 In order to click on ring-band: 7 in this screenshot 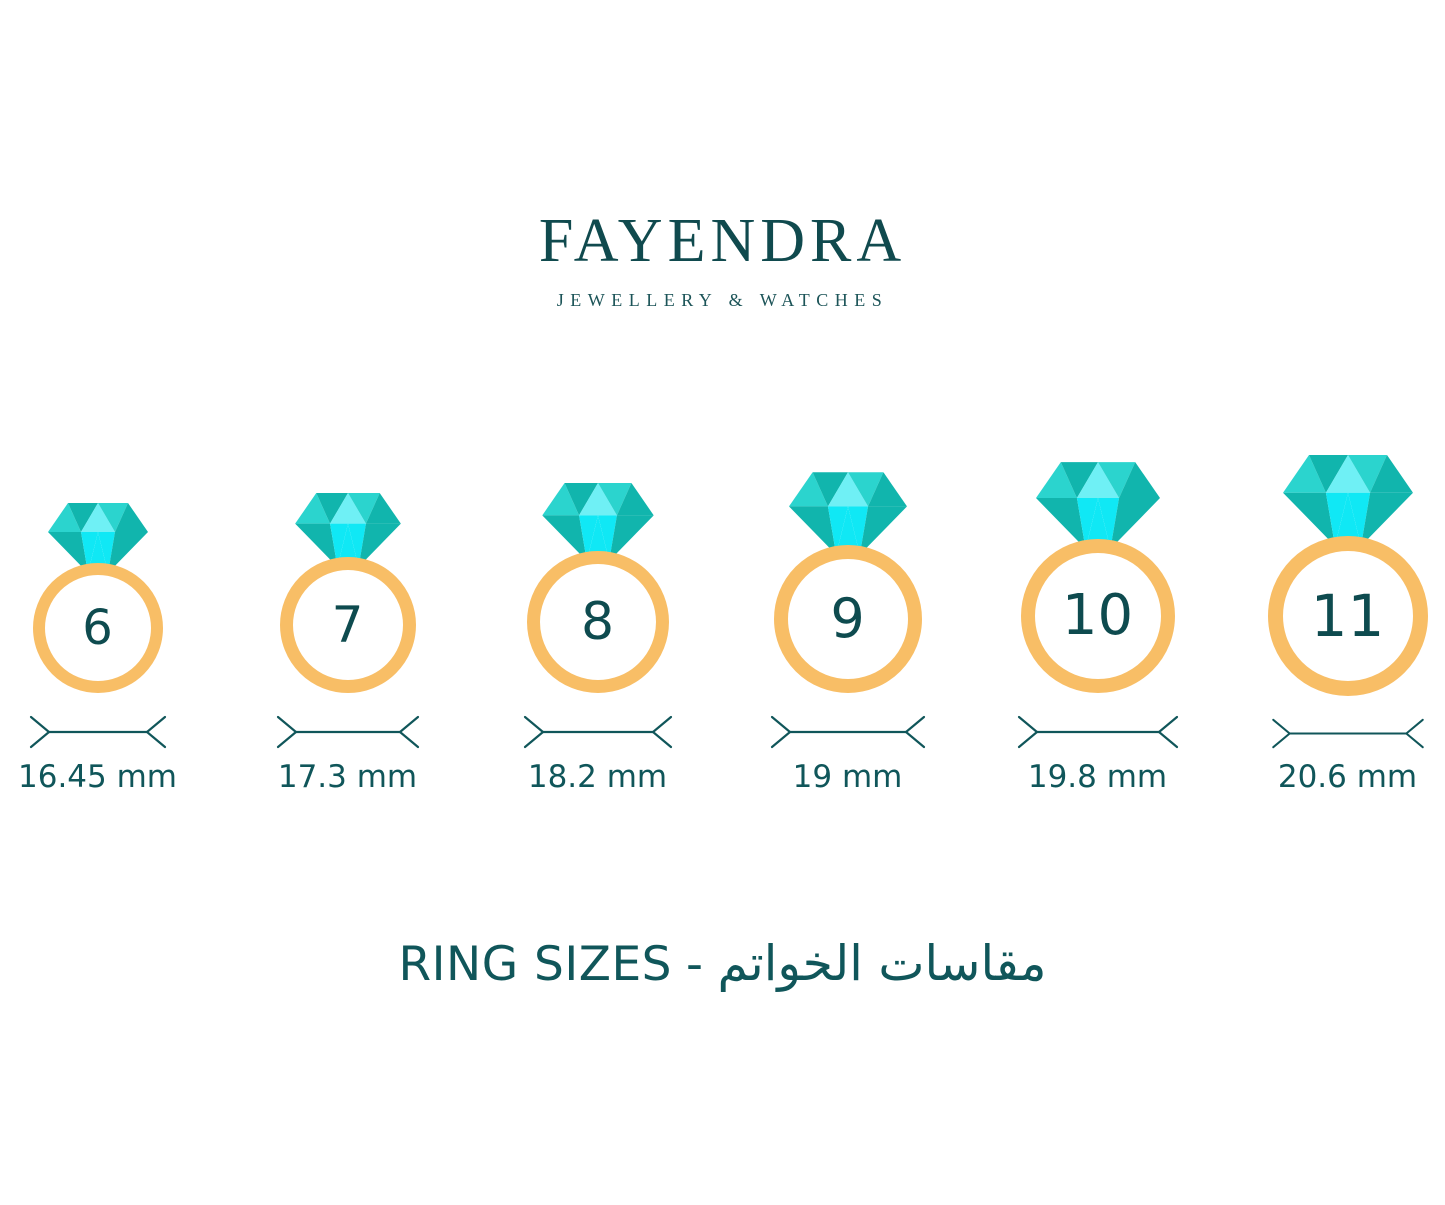, I will do `click(347, 625)`.